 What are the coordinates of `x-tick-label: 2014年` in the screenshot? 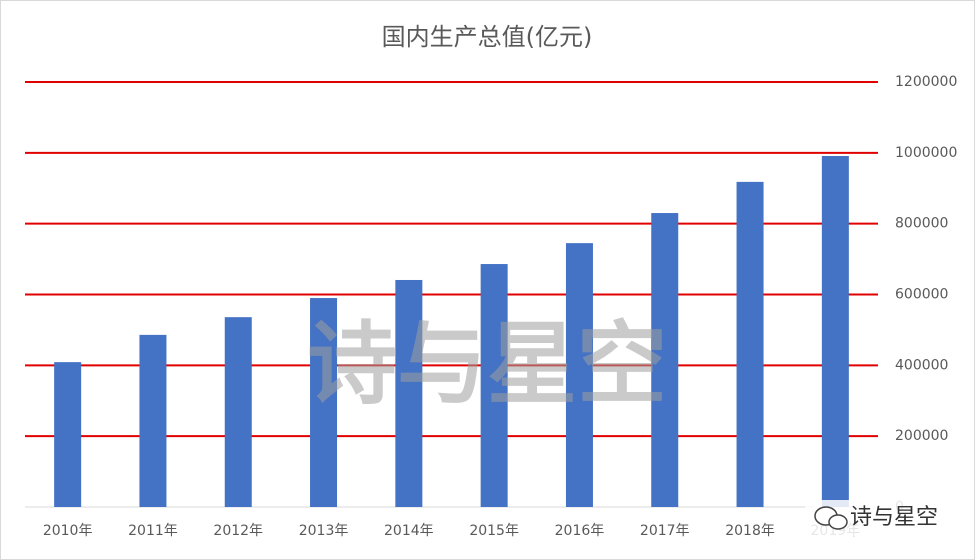 It's located at (409, 531).